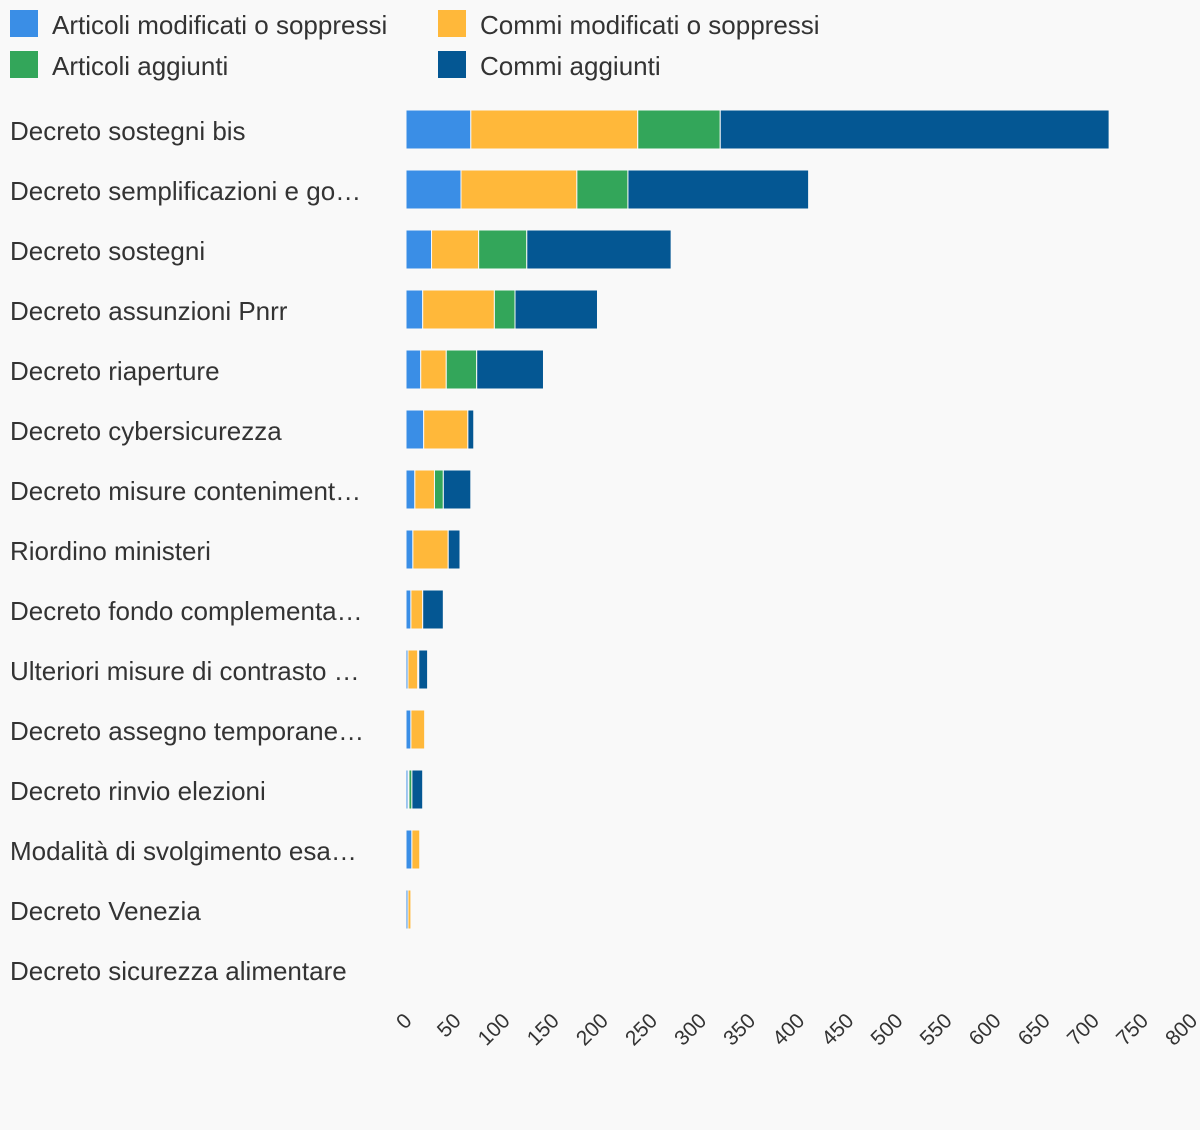 This screenshot has width=1200, height=1130. I want to click on x-tick-label: 800, so click(1180, 1029).